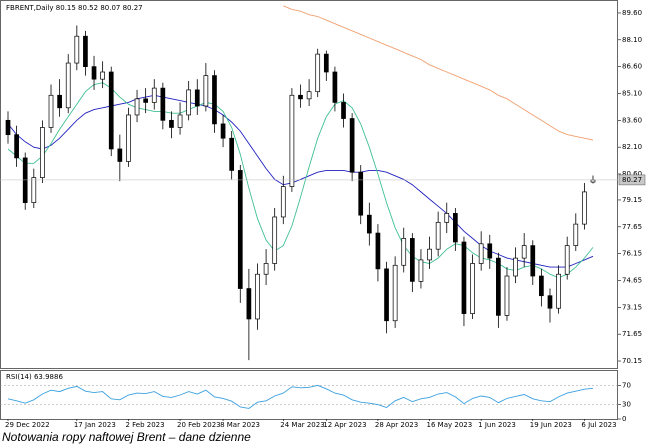  Describe the element at coordinates (199, 425) in the screenshot. I see `x-tick-label: 20 Feb 2023` at that location.